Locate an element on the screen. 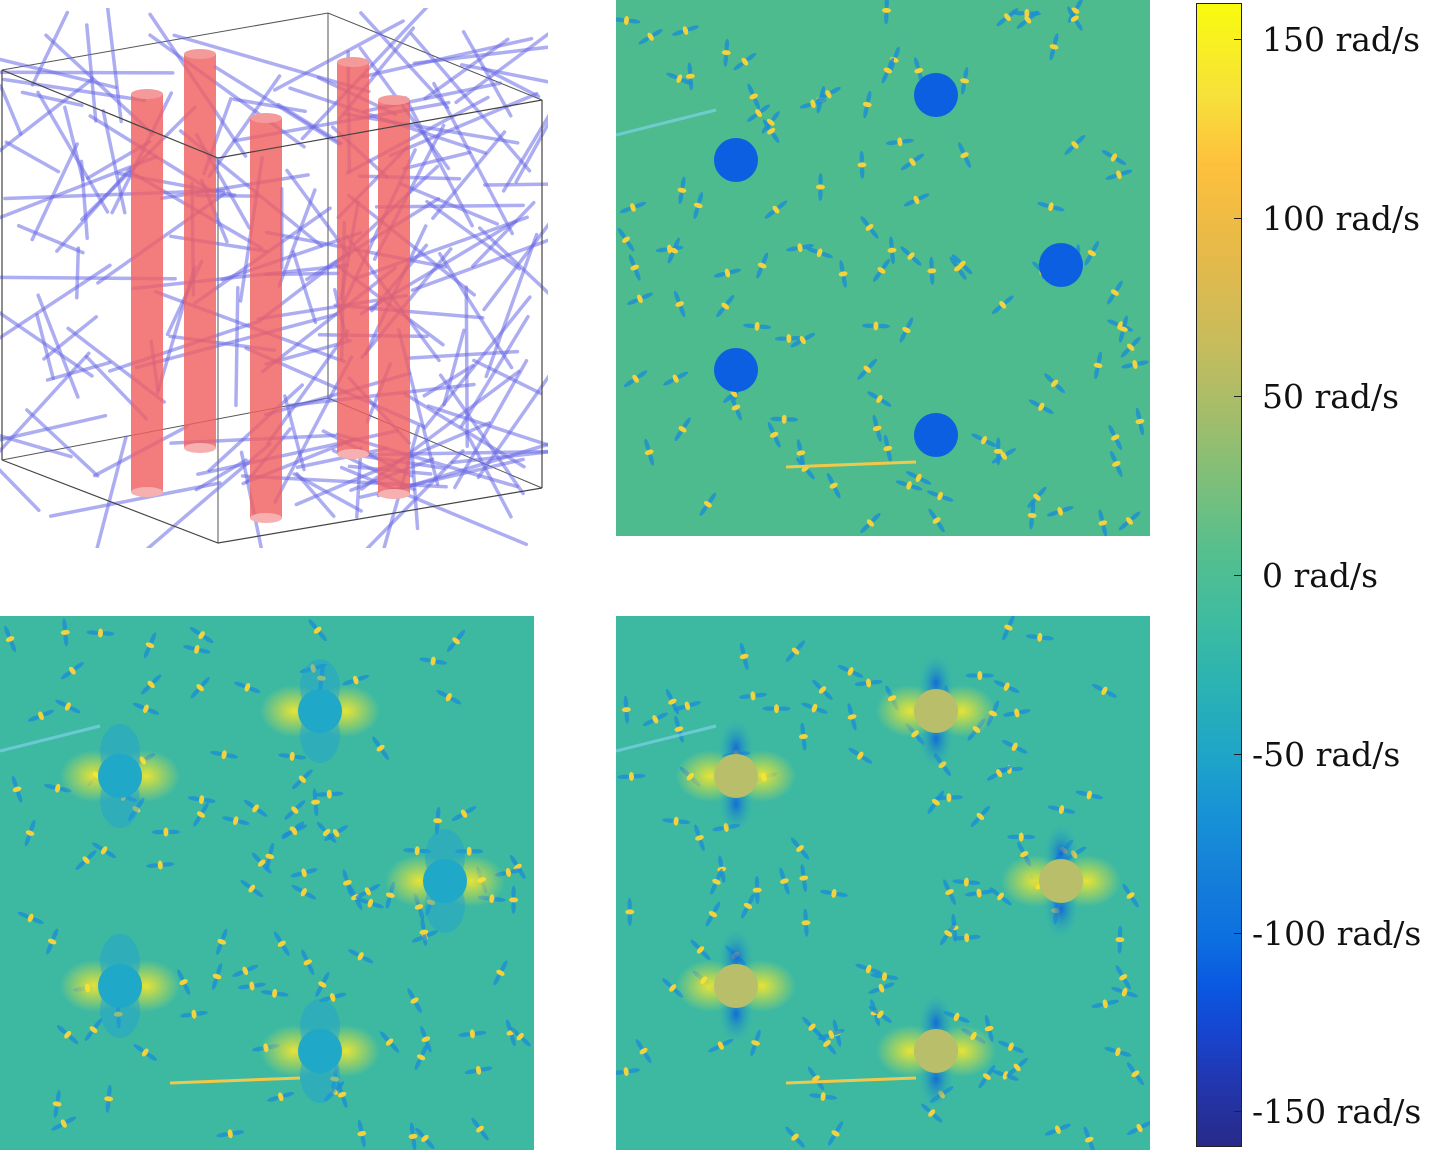  cylinder is located at coordinates (353, 258).